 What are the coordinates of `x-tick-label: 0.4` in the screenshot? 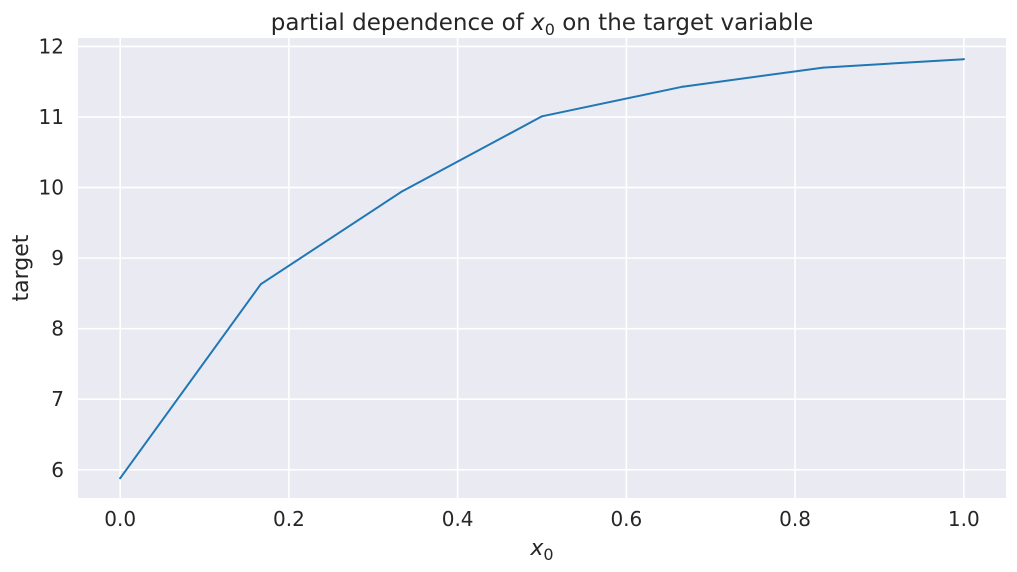 It's located at (458, 519).